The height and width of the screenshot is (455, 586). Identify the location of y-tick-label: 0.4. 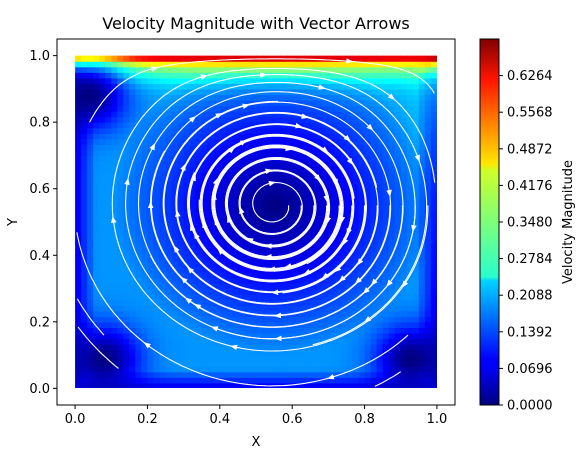
(39, 256).